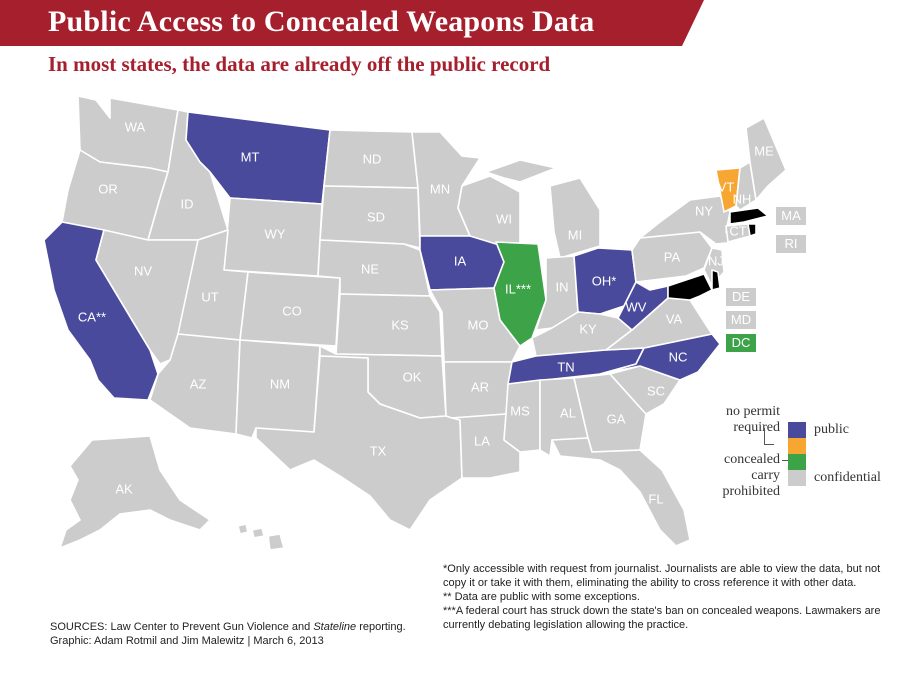  What do you see at coordinates (518, 288) in the screenshot?
I see `state-label-il: IL***` at bounding box center [518, 288].